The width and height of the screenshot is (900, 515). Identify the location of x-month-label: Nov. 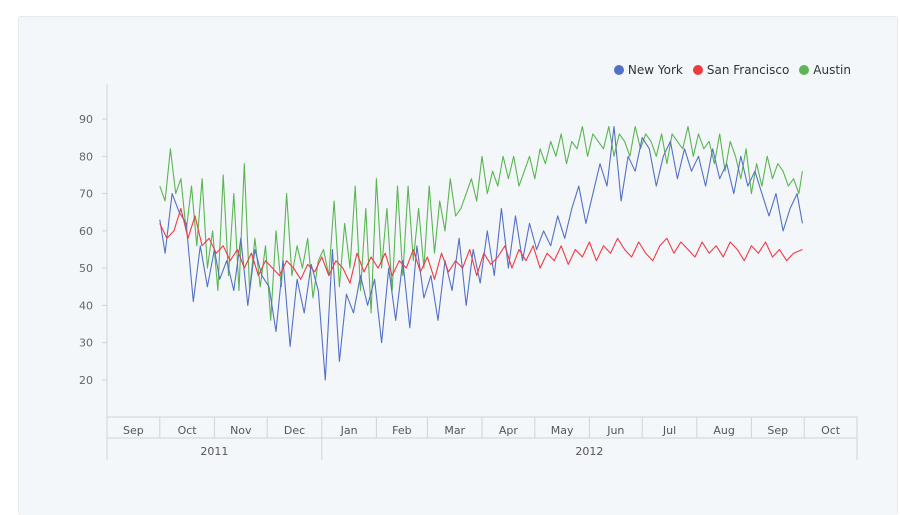
(241, 430).